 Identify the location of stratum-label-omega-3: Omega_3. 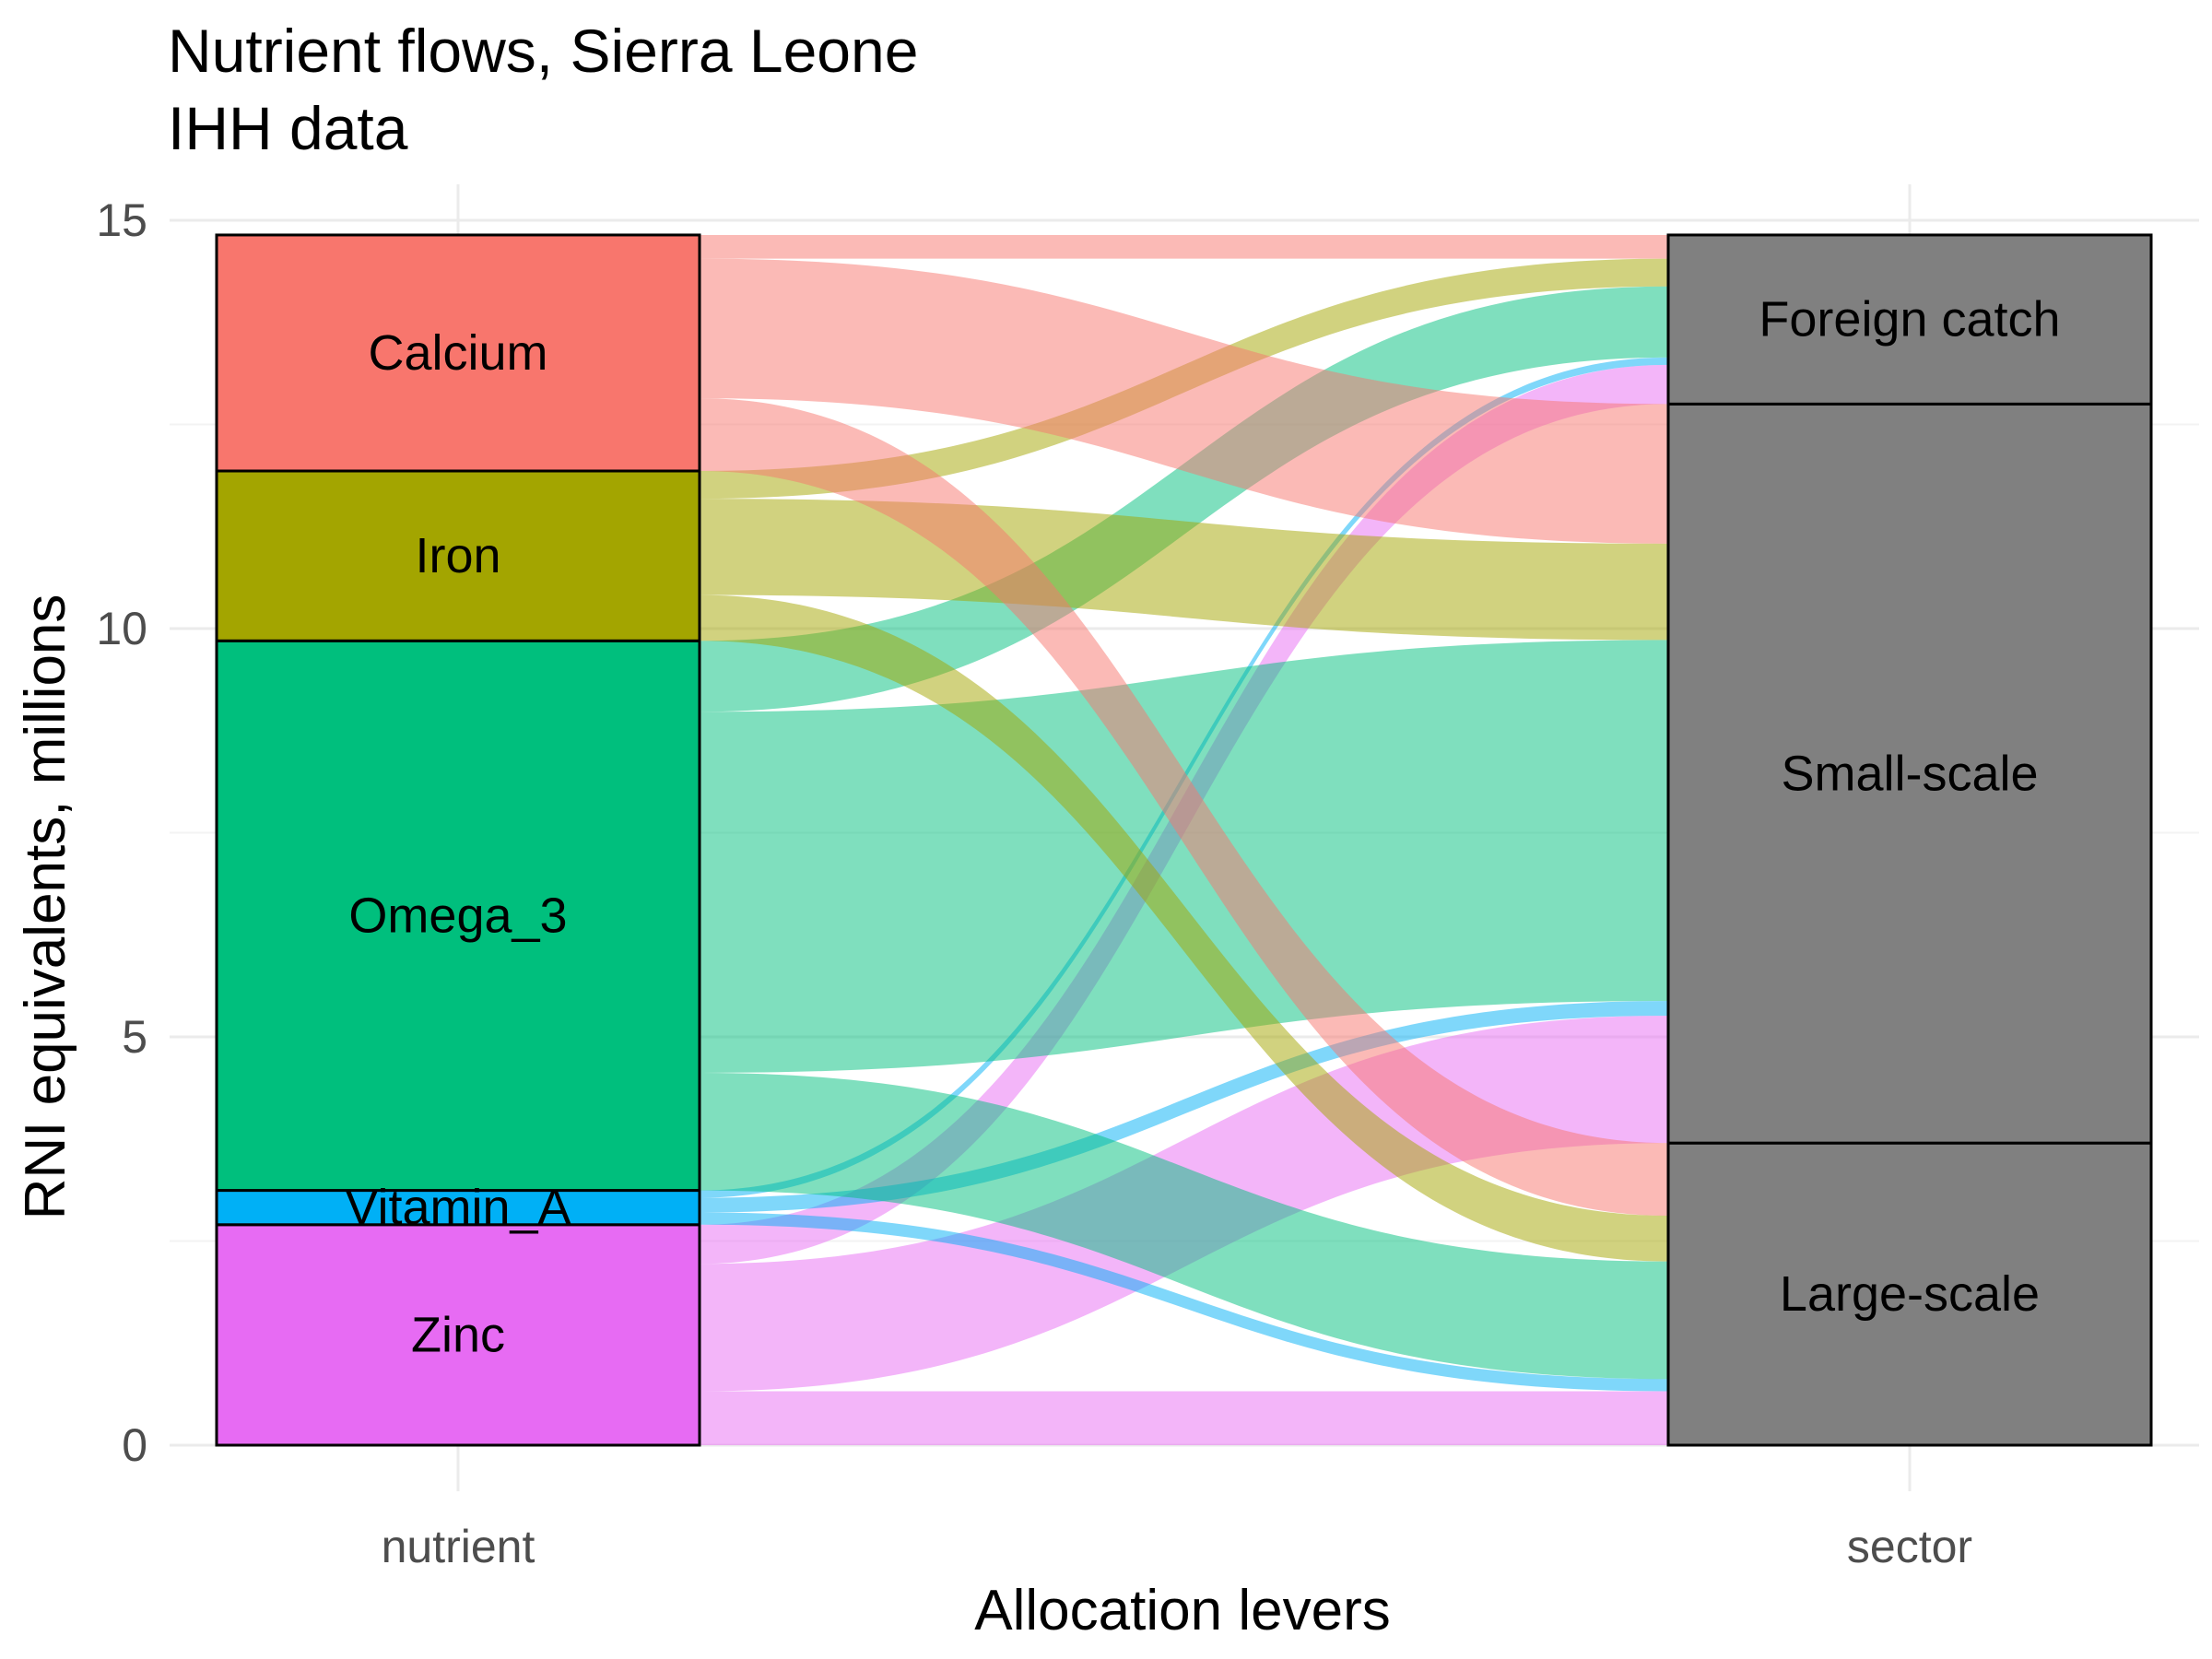
(457, 915).